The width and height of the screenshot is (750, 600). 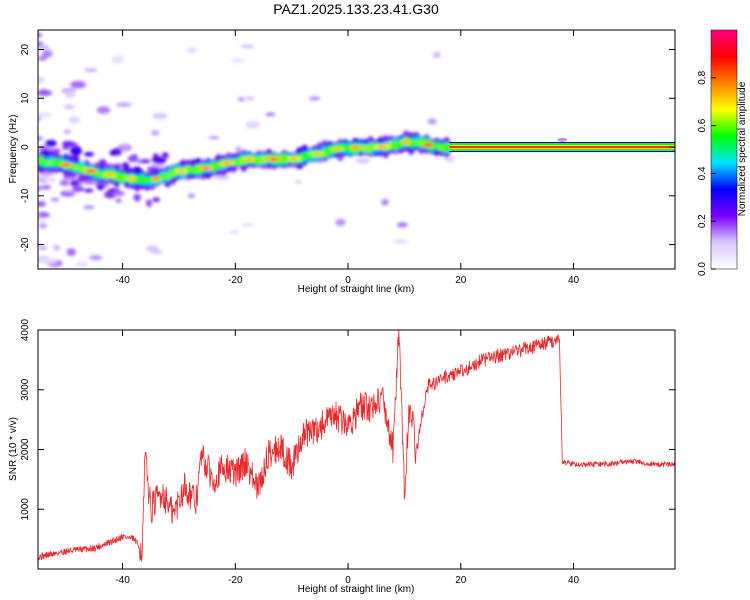 What do you see at coordinates (348, 580) in the screenshot?
I see `snr-x-tick-label: 0` at bounding box center [348, 580].